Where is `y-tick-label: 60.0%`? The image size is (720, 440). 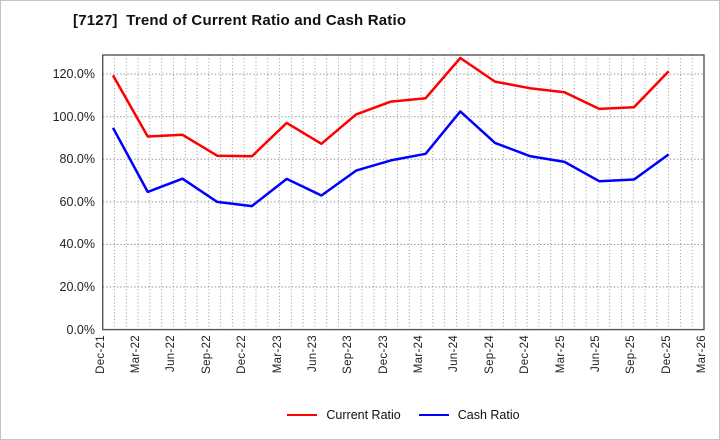 y-tick-label: 60.0% is located at coordinates (77, 201).